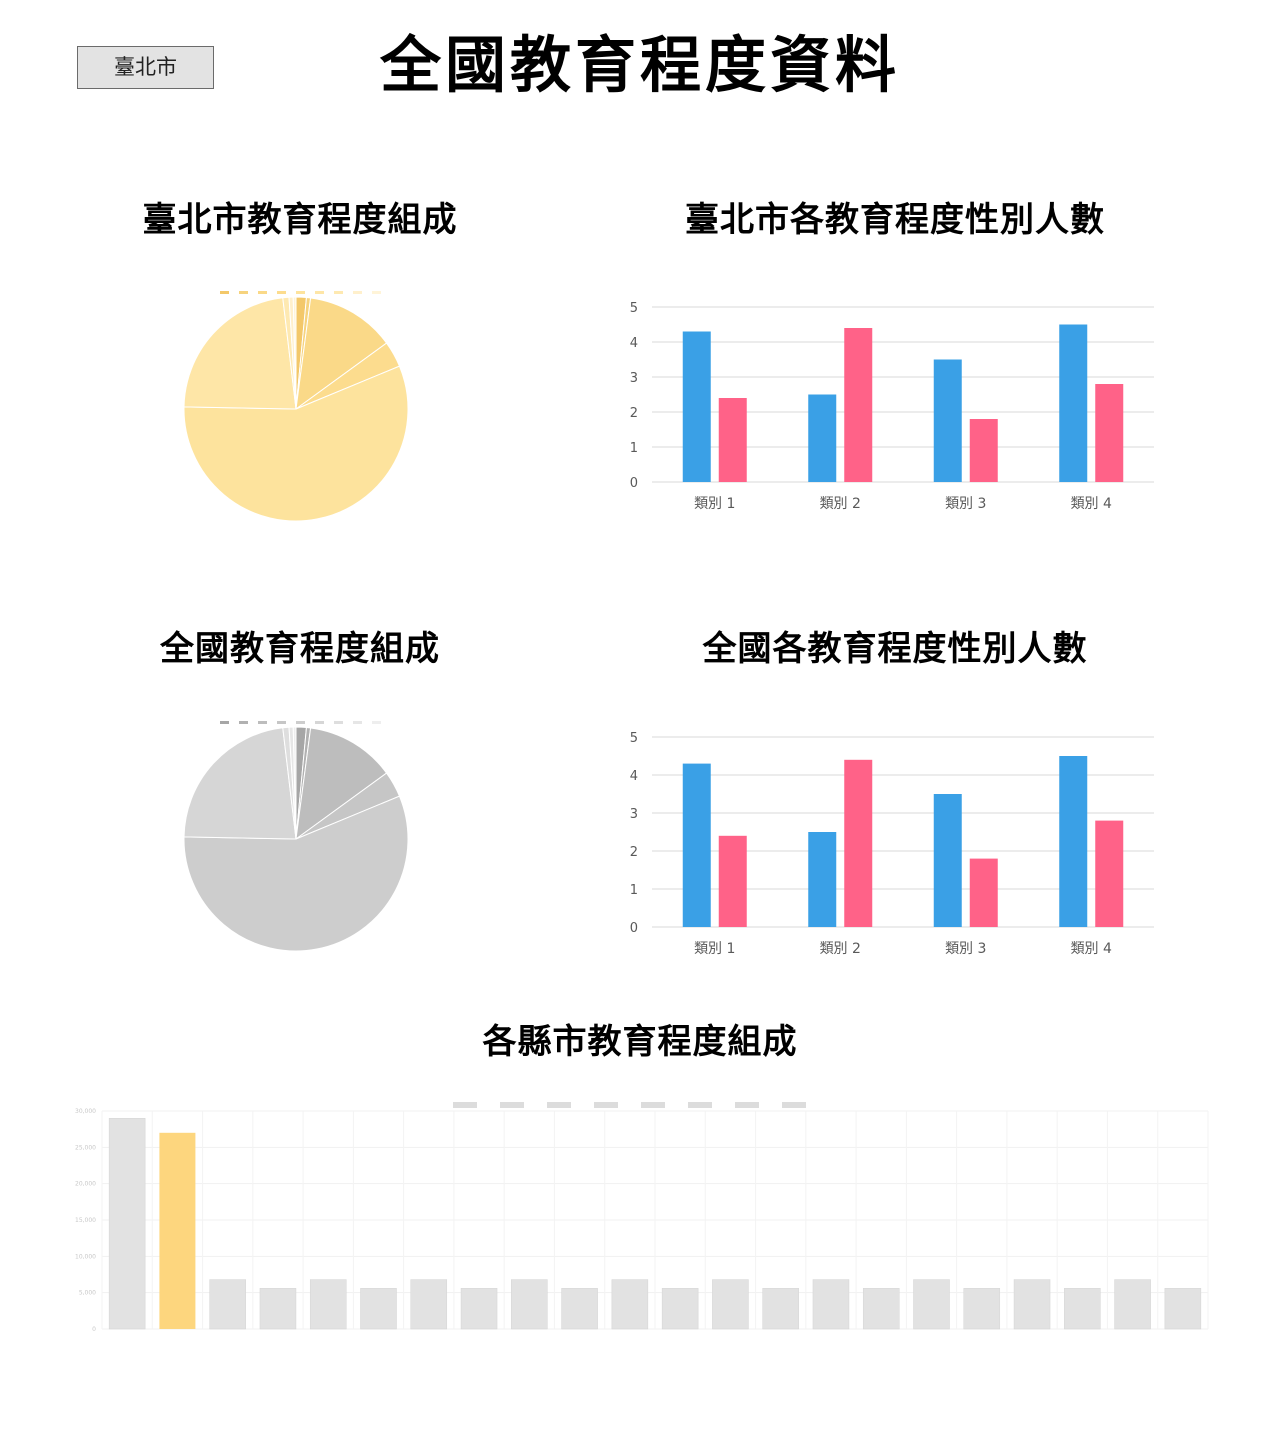 The image size is (1280, 1440). Describe the element at coordinates (634, 448) in the screenshot. I see `taipei-bar-y-tick-label: 1` at that location.